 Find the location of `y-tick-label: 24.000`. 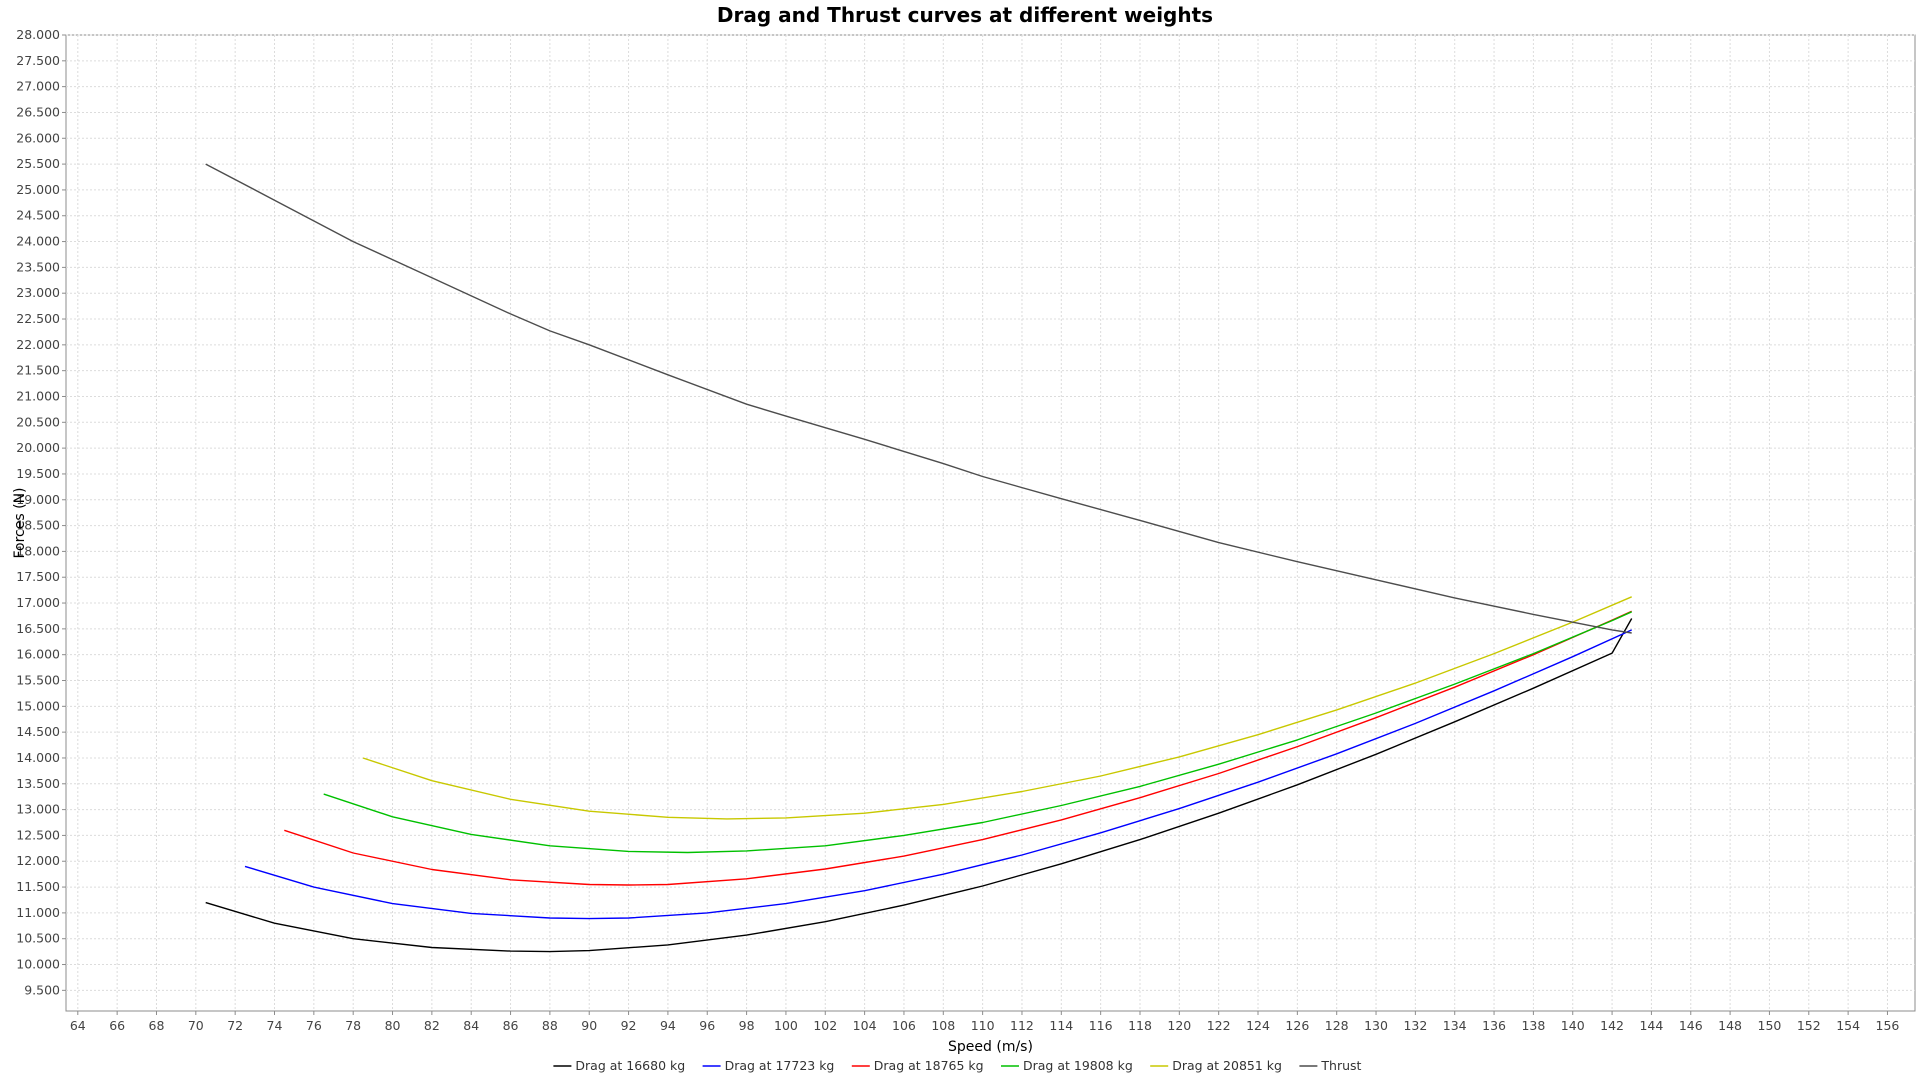

y-tick-label: 24.000 is located at coordinates (38, 241).